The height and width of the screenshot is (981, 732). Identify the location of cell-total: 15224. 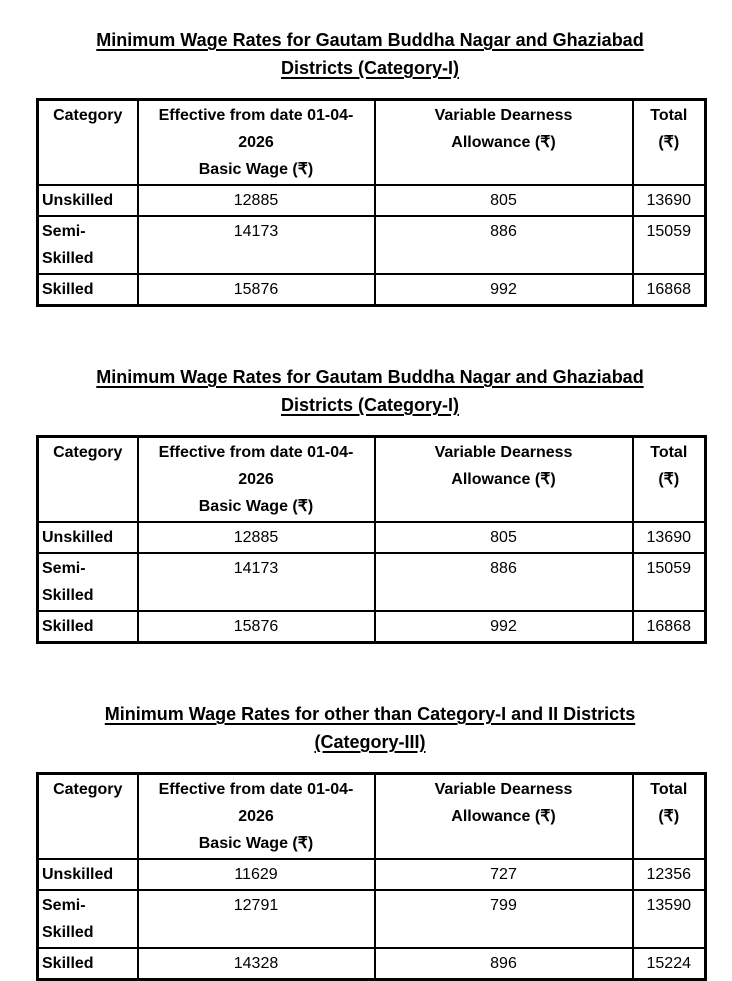
(669, 964).